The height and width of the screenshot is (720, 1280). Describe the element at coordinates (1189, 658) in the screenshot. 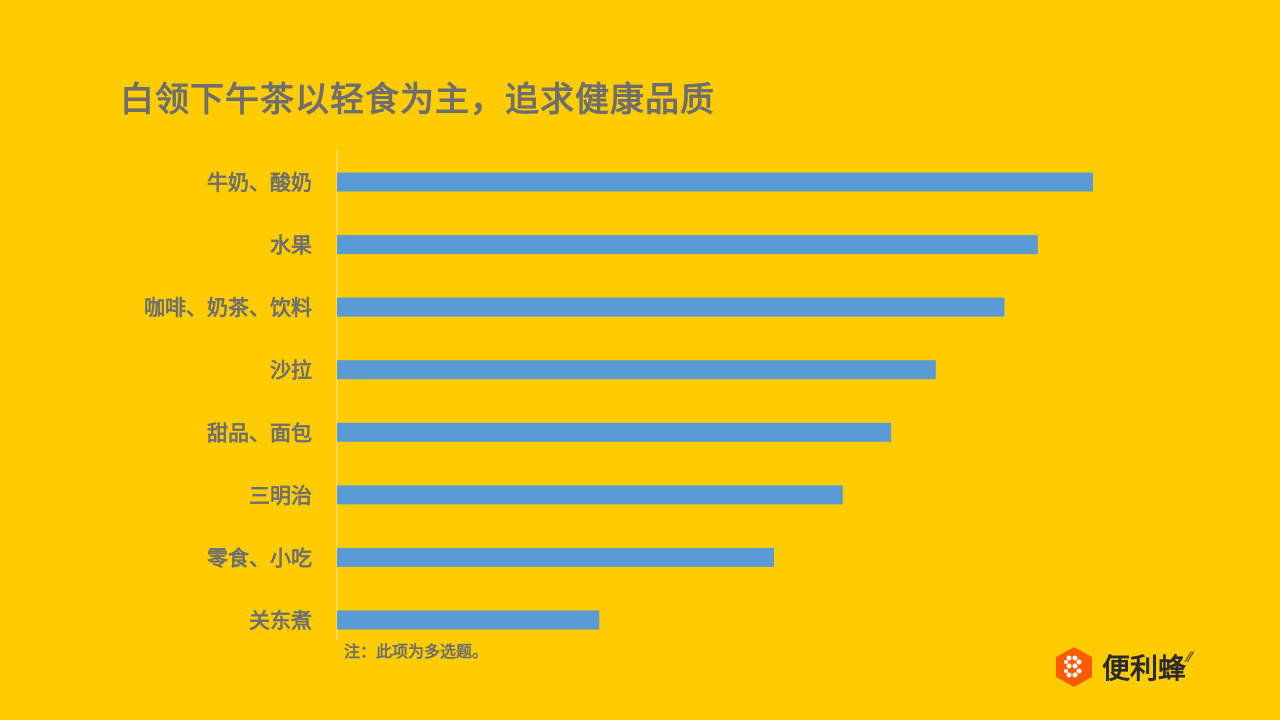

I see `brand-spark-icon: ⁄⁄` at that location.